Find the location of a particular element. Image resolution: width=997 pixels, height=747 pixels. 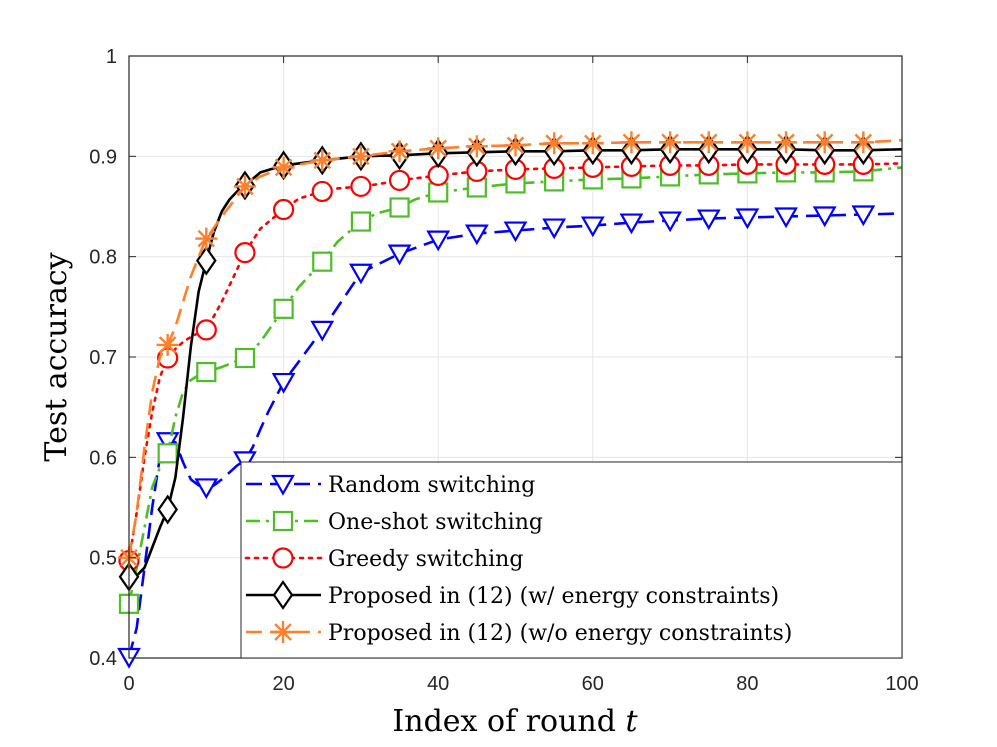

x-tick-label: 40 is located at coordinates (438, 684).